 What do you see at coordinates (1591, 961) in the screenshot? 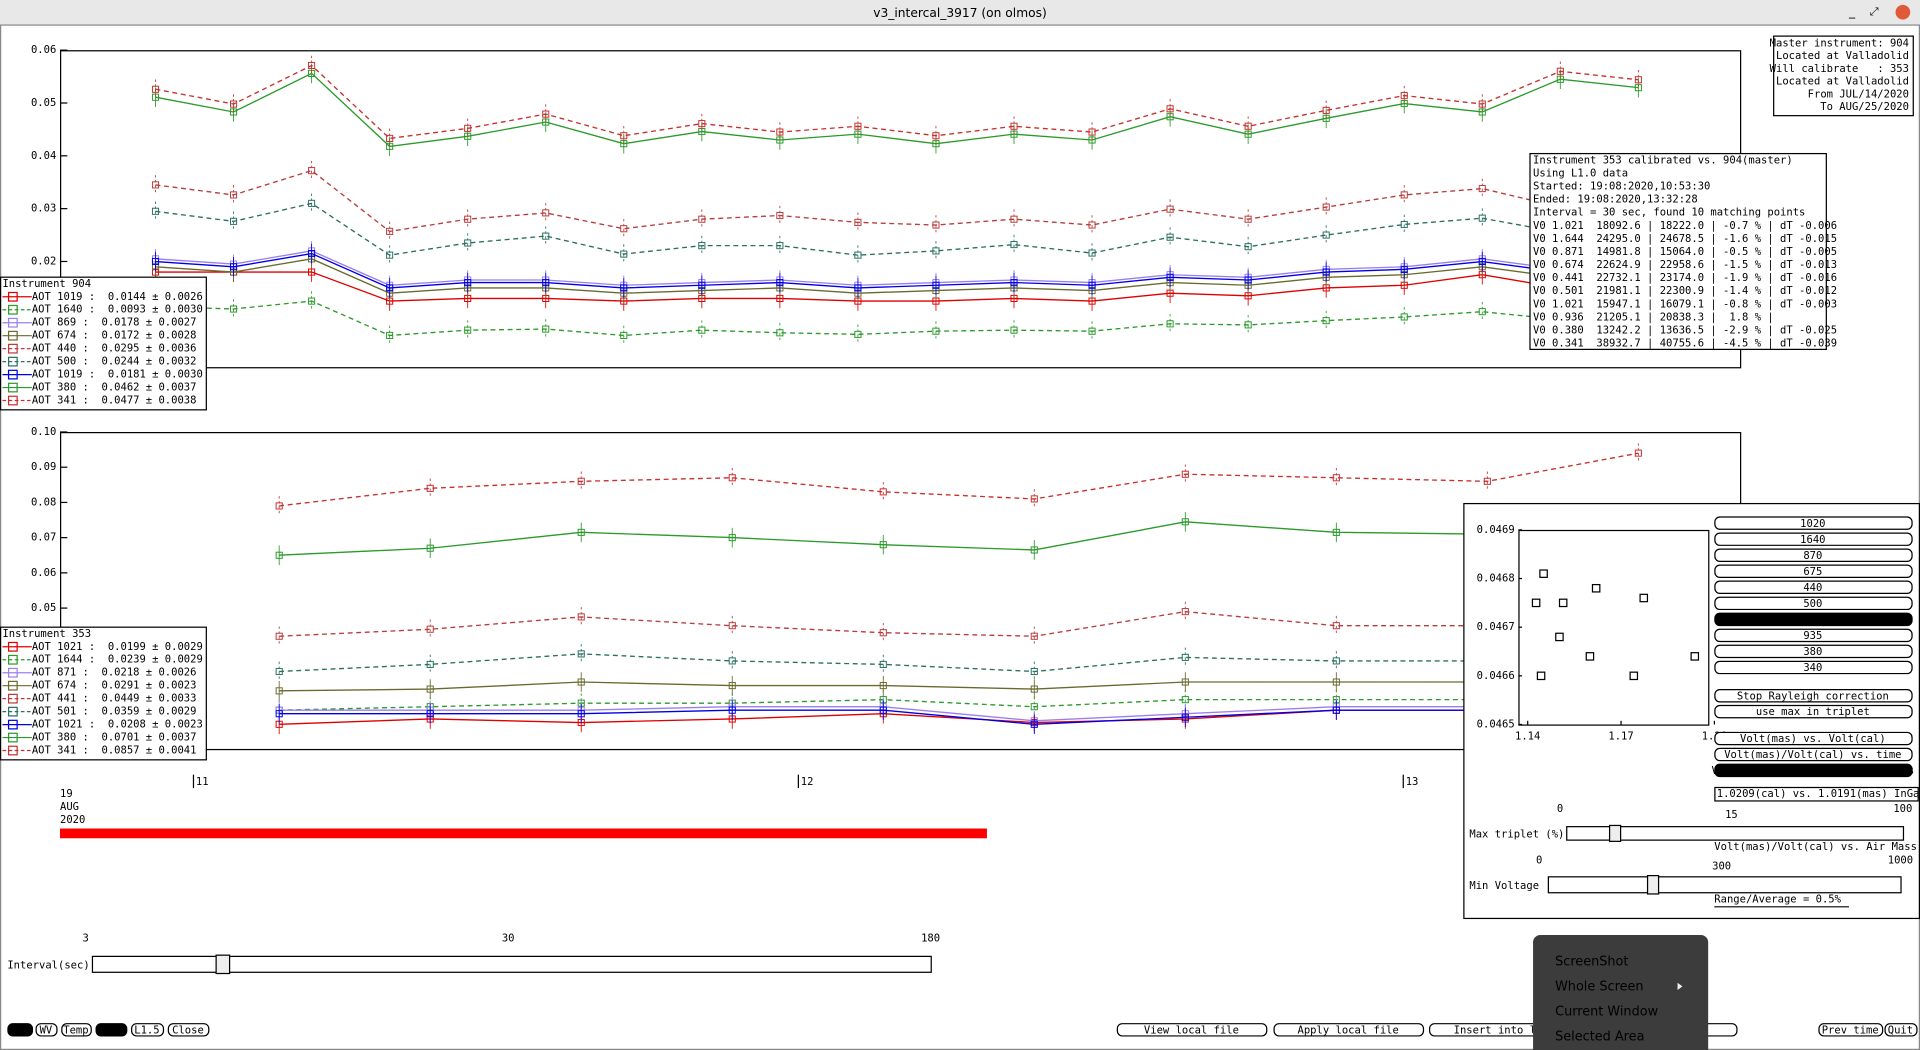
I see `menu-item: ScreenShot` at bounding box center [1591, 961].